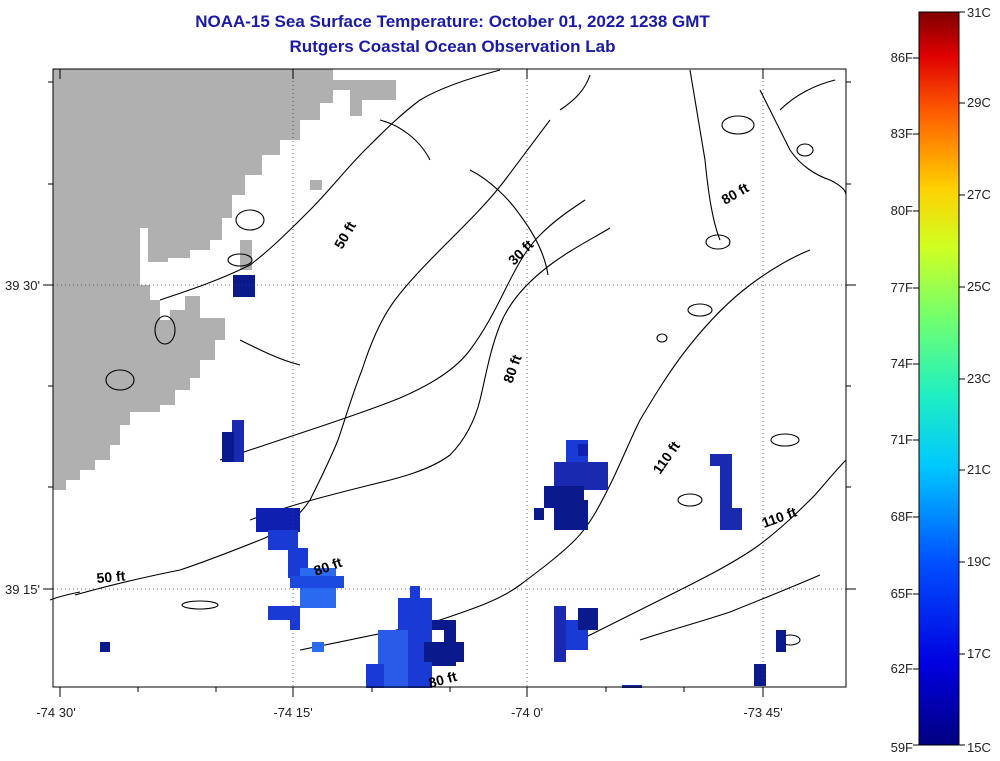 Image resolution: width=1000 pixels, height=761 pixels. I want to click on y-tick-label: 39 30', so click(22, 285).